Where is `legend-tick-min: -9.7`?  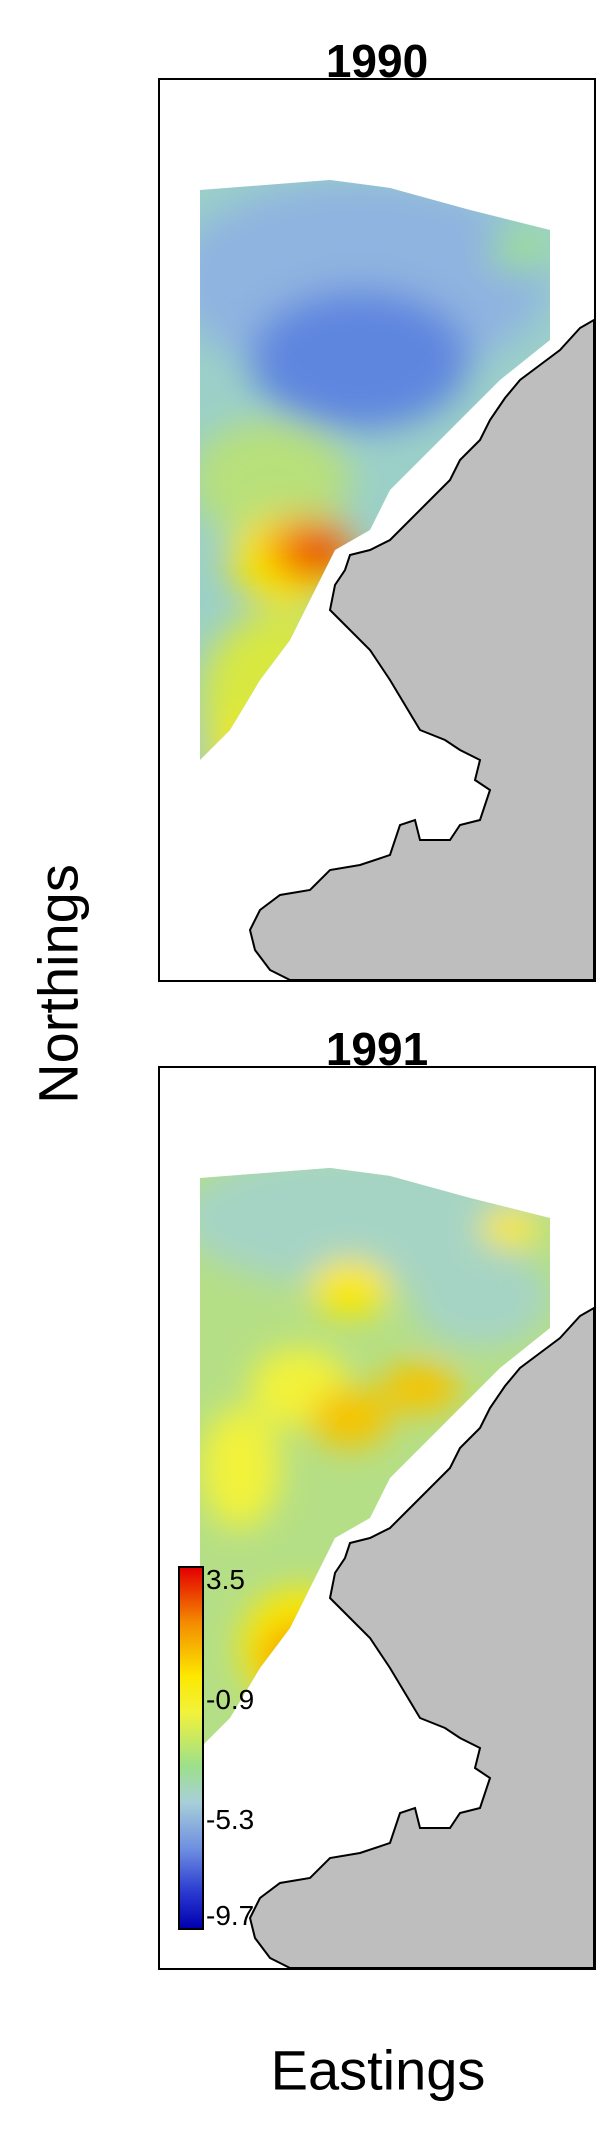
legend-tick-min: -9.7 is located at coordinates (230, 1915).